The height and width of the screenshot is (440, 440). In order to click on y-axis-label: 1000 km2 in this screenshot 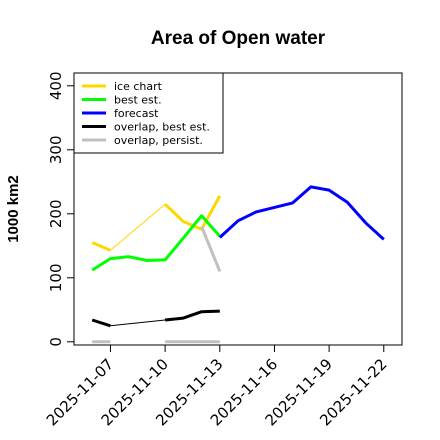, I will do `click(13, 209)`.